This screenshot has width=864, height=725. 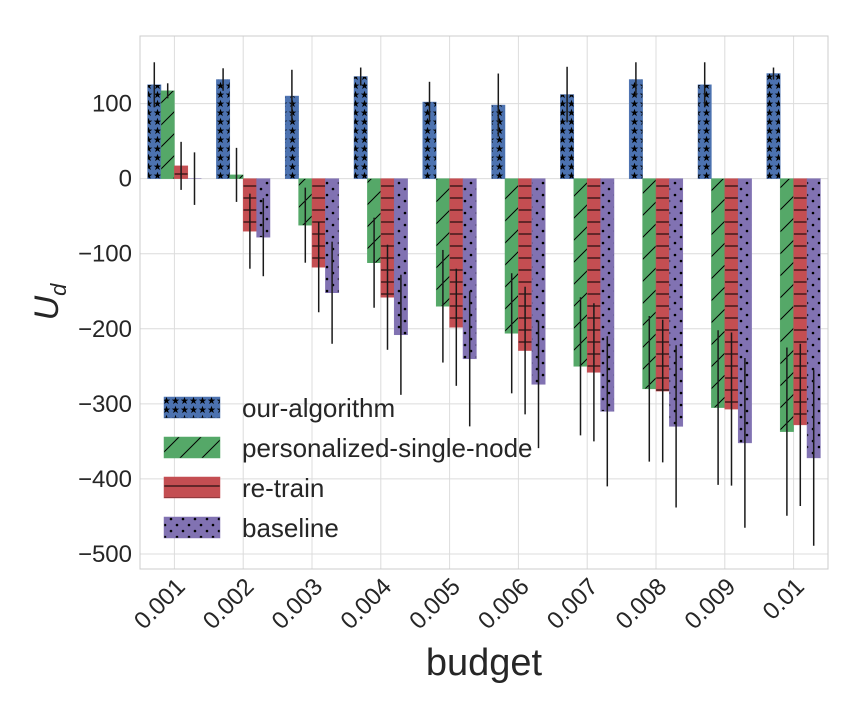 What do you see at coordinates (192, 447) in the screenshot?
I see `legend-swatch-personalized-single-node` at bounding box center [192, 447].